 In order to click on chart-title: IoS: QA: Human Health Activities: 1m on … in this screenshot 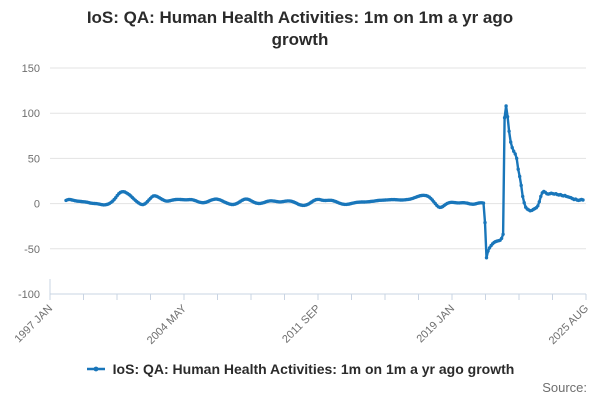, I will do `click(300, 29)`.